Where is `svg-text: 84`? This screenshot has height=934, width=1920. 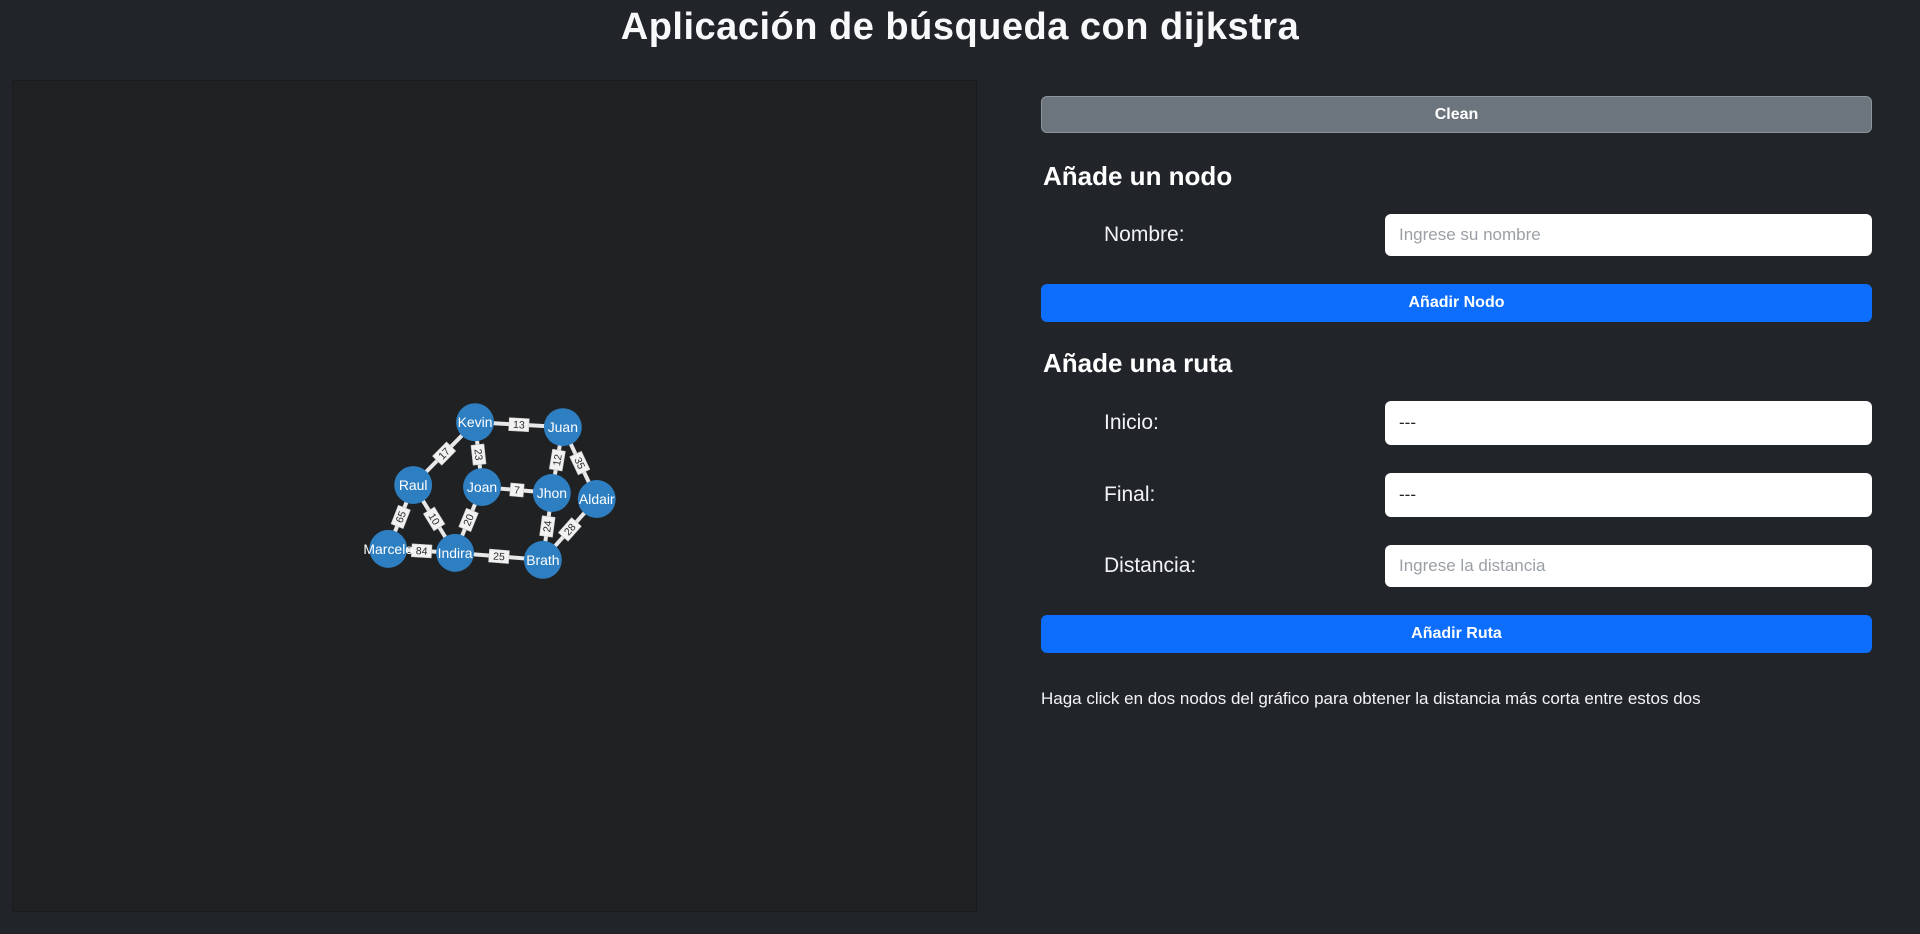 svg-text: 84 is located at coordinates (421, 552).